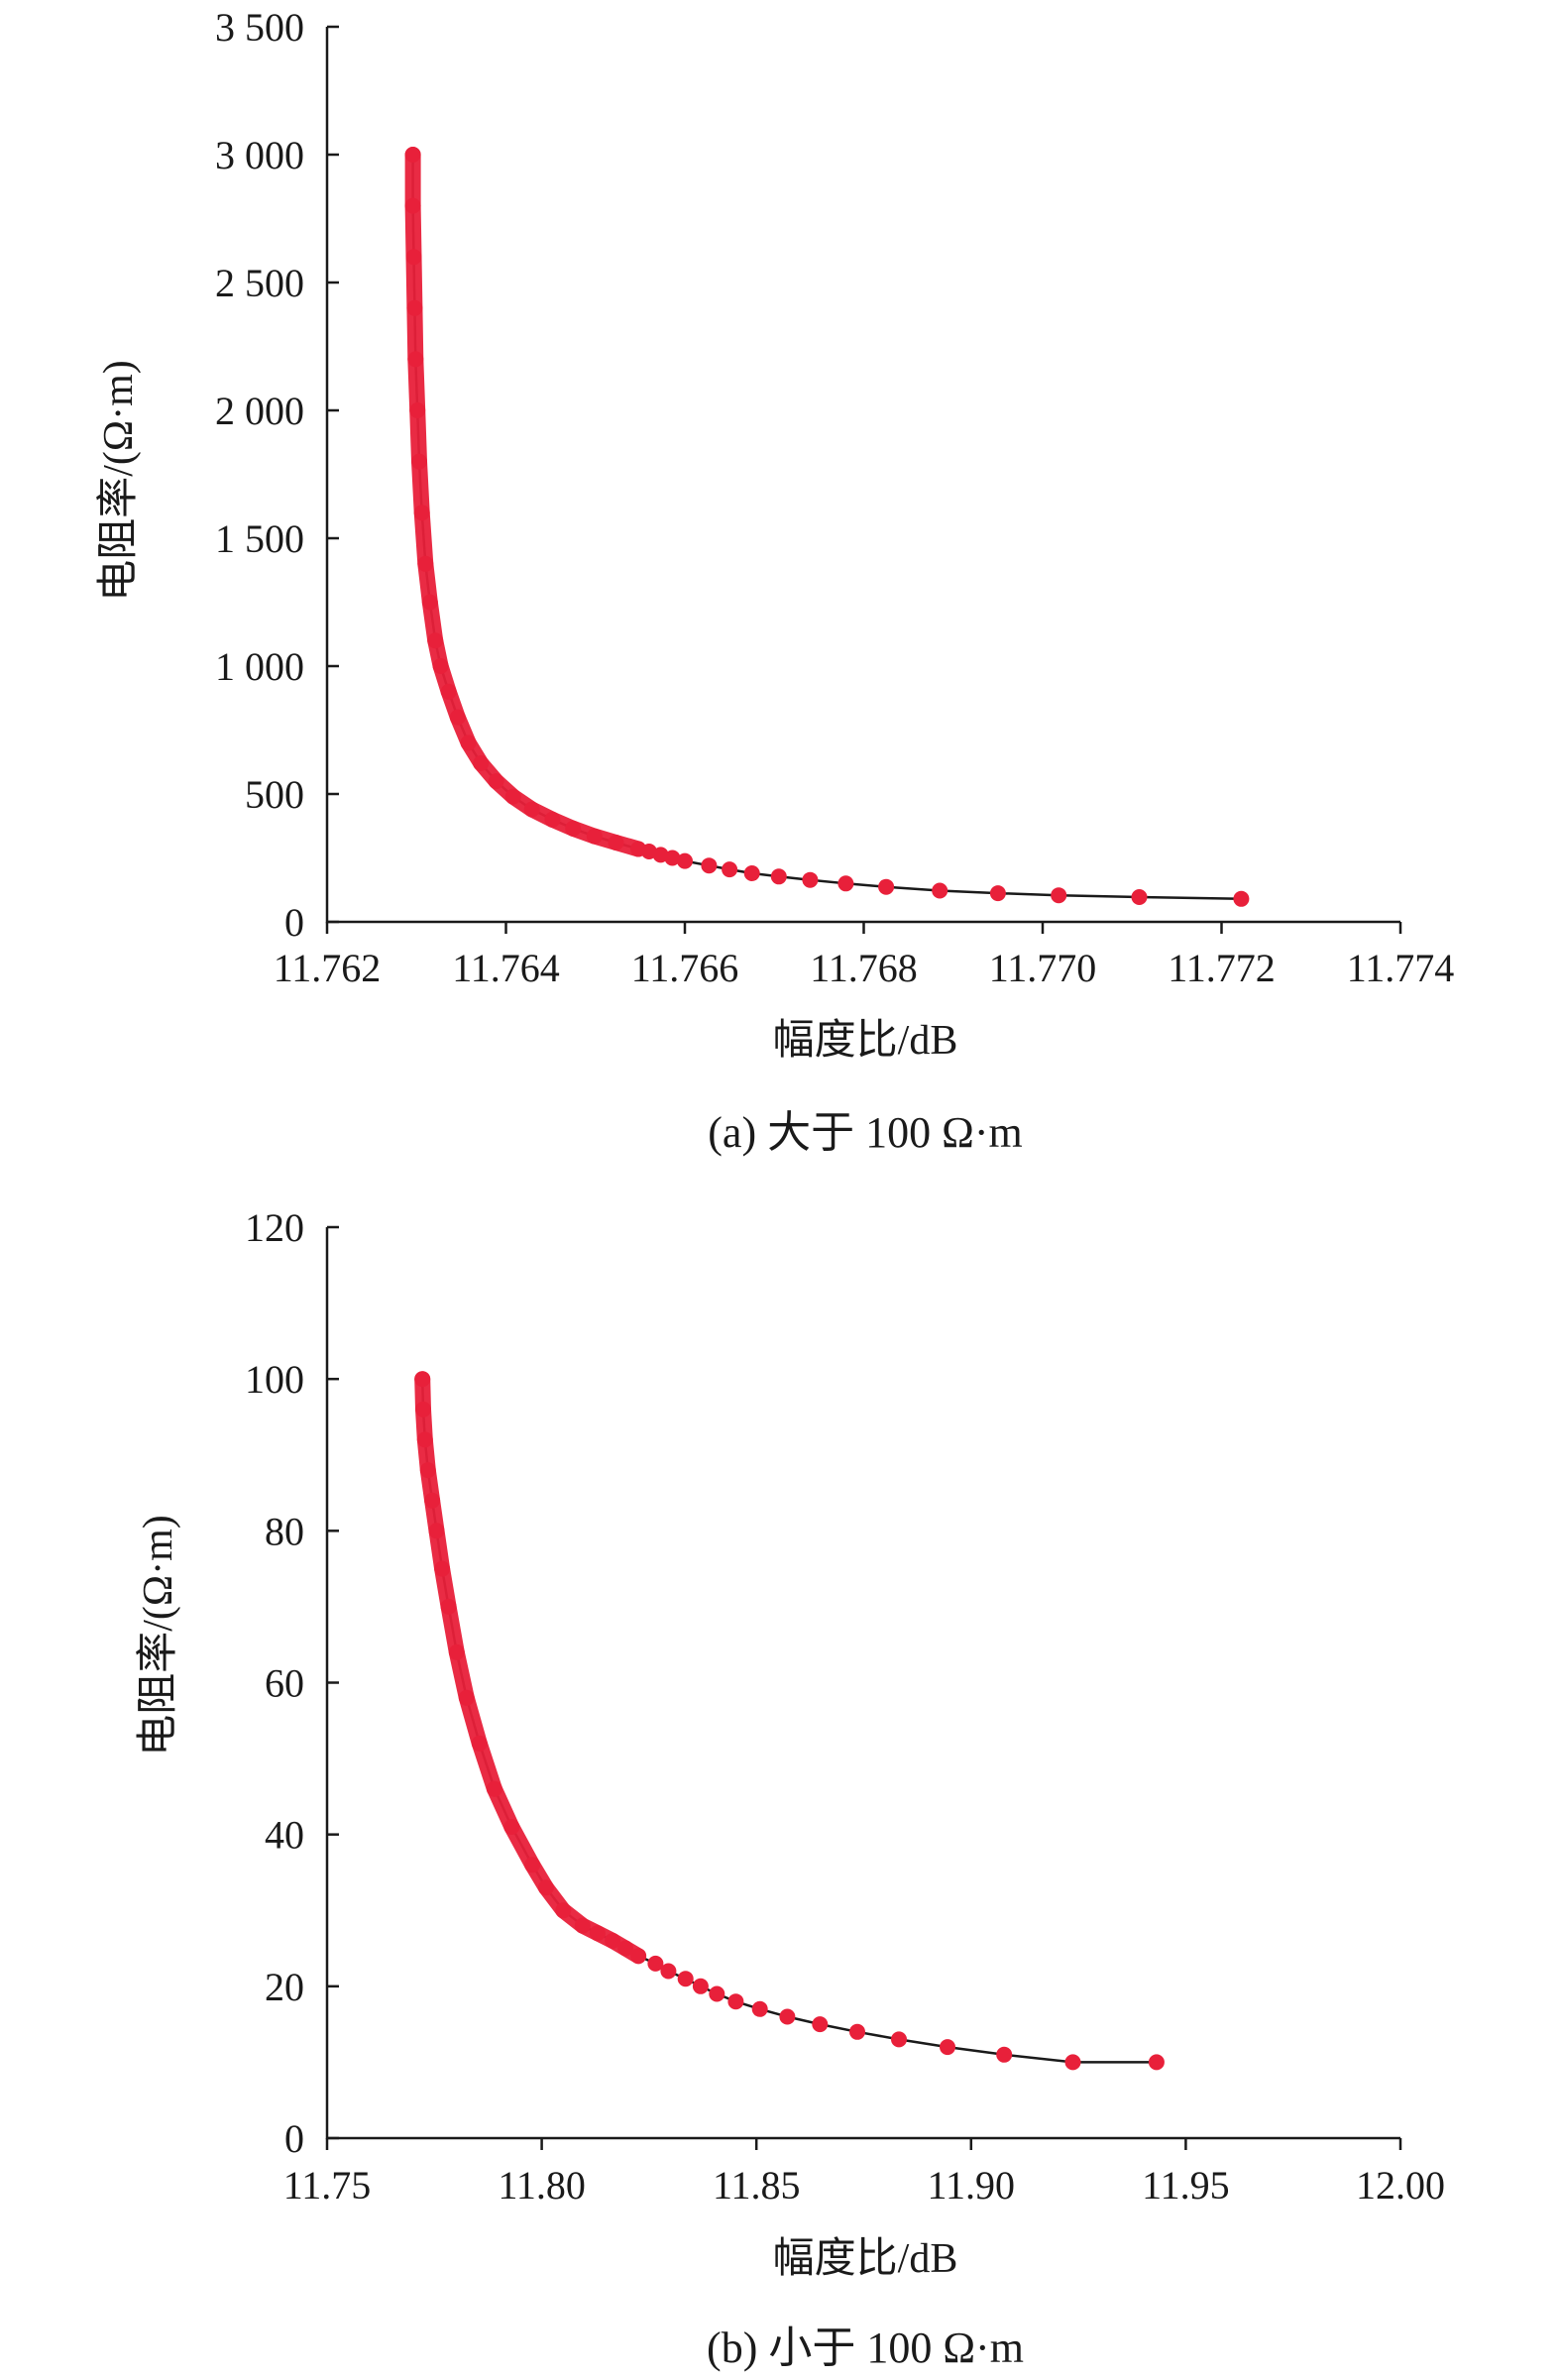 The height and width of the screenshot is (2380, 1561). What do you see at coordinates (327, 2185) in the screenshot?
I see `x-tick-label: 11.75` at bounding box center [327, 2185].